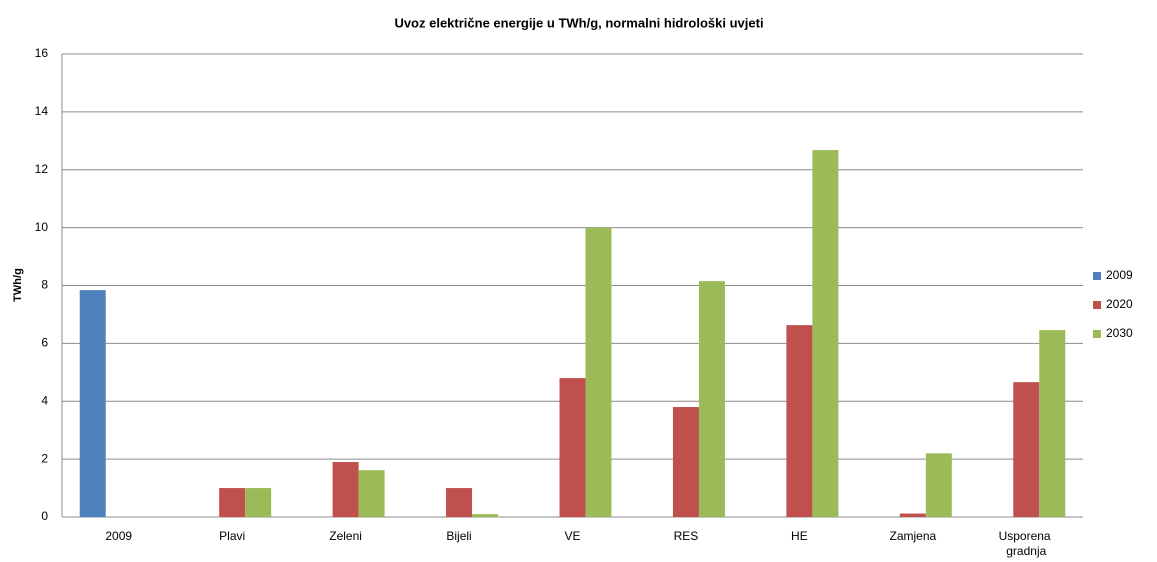  What do you see at coordinates (458, 536) in the screenshot?
I see `x-tick-label: Bijeli` at bounding box center [458, 536].